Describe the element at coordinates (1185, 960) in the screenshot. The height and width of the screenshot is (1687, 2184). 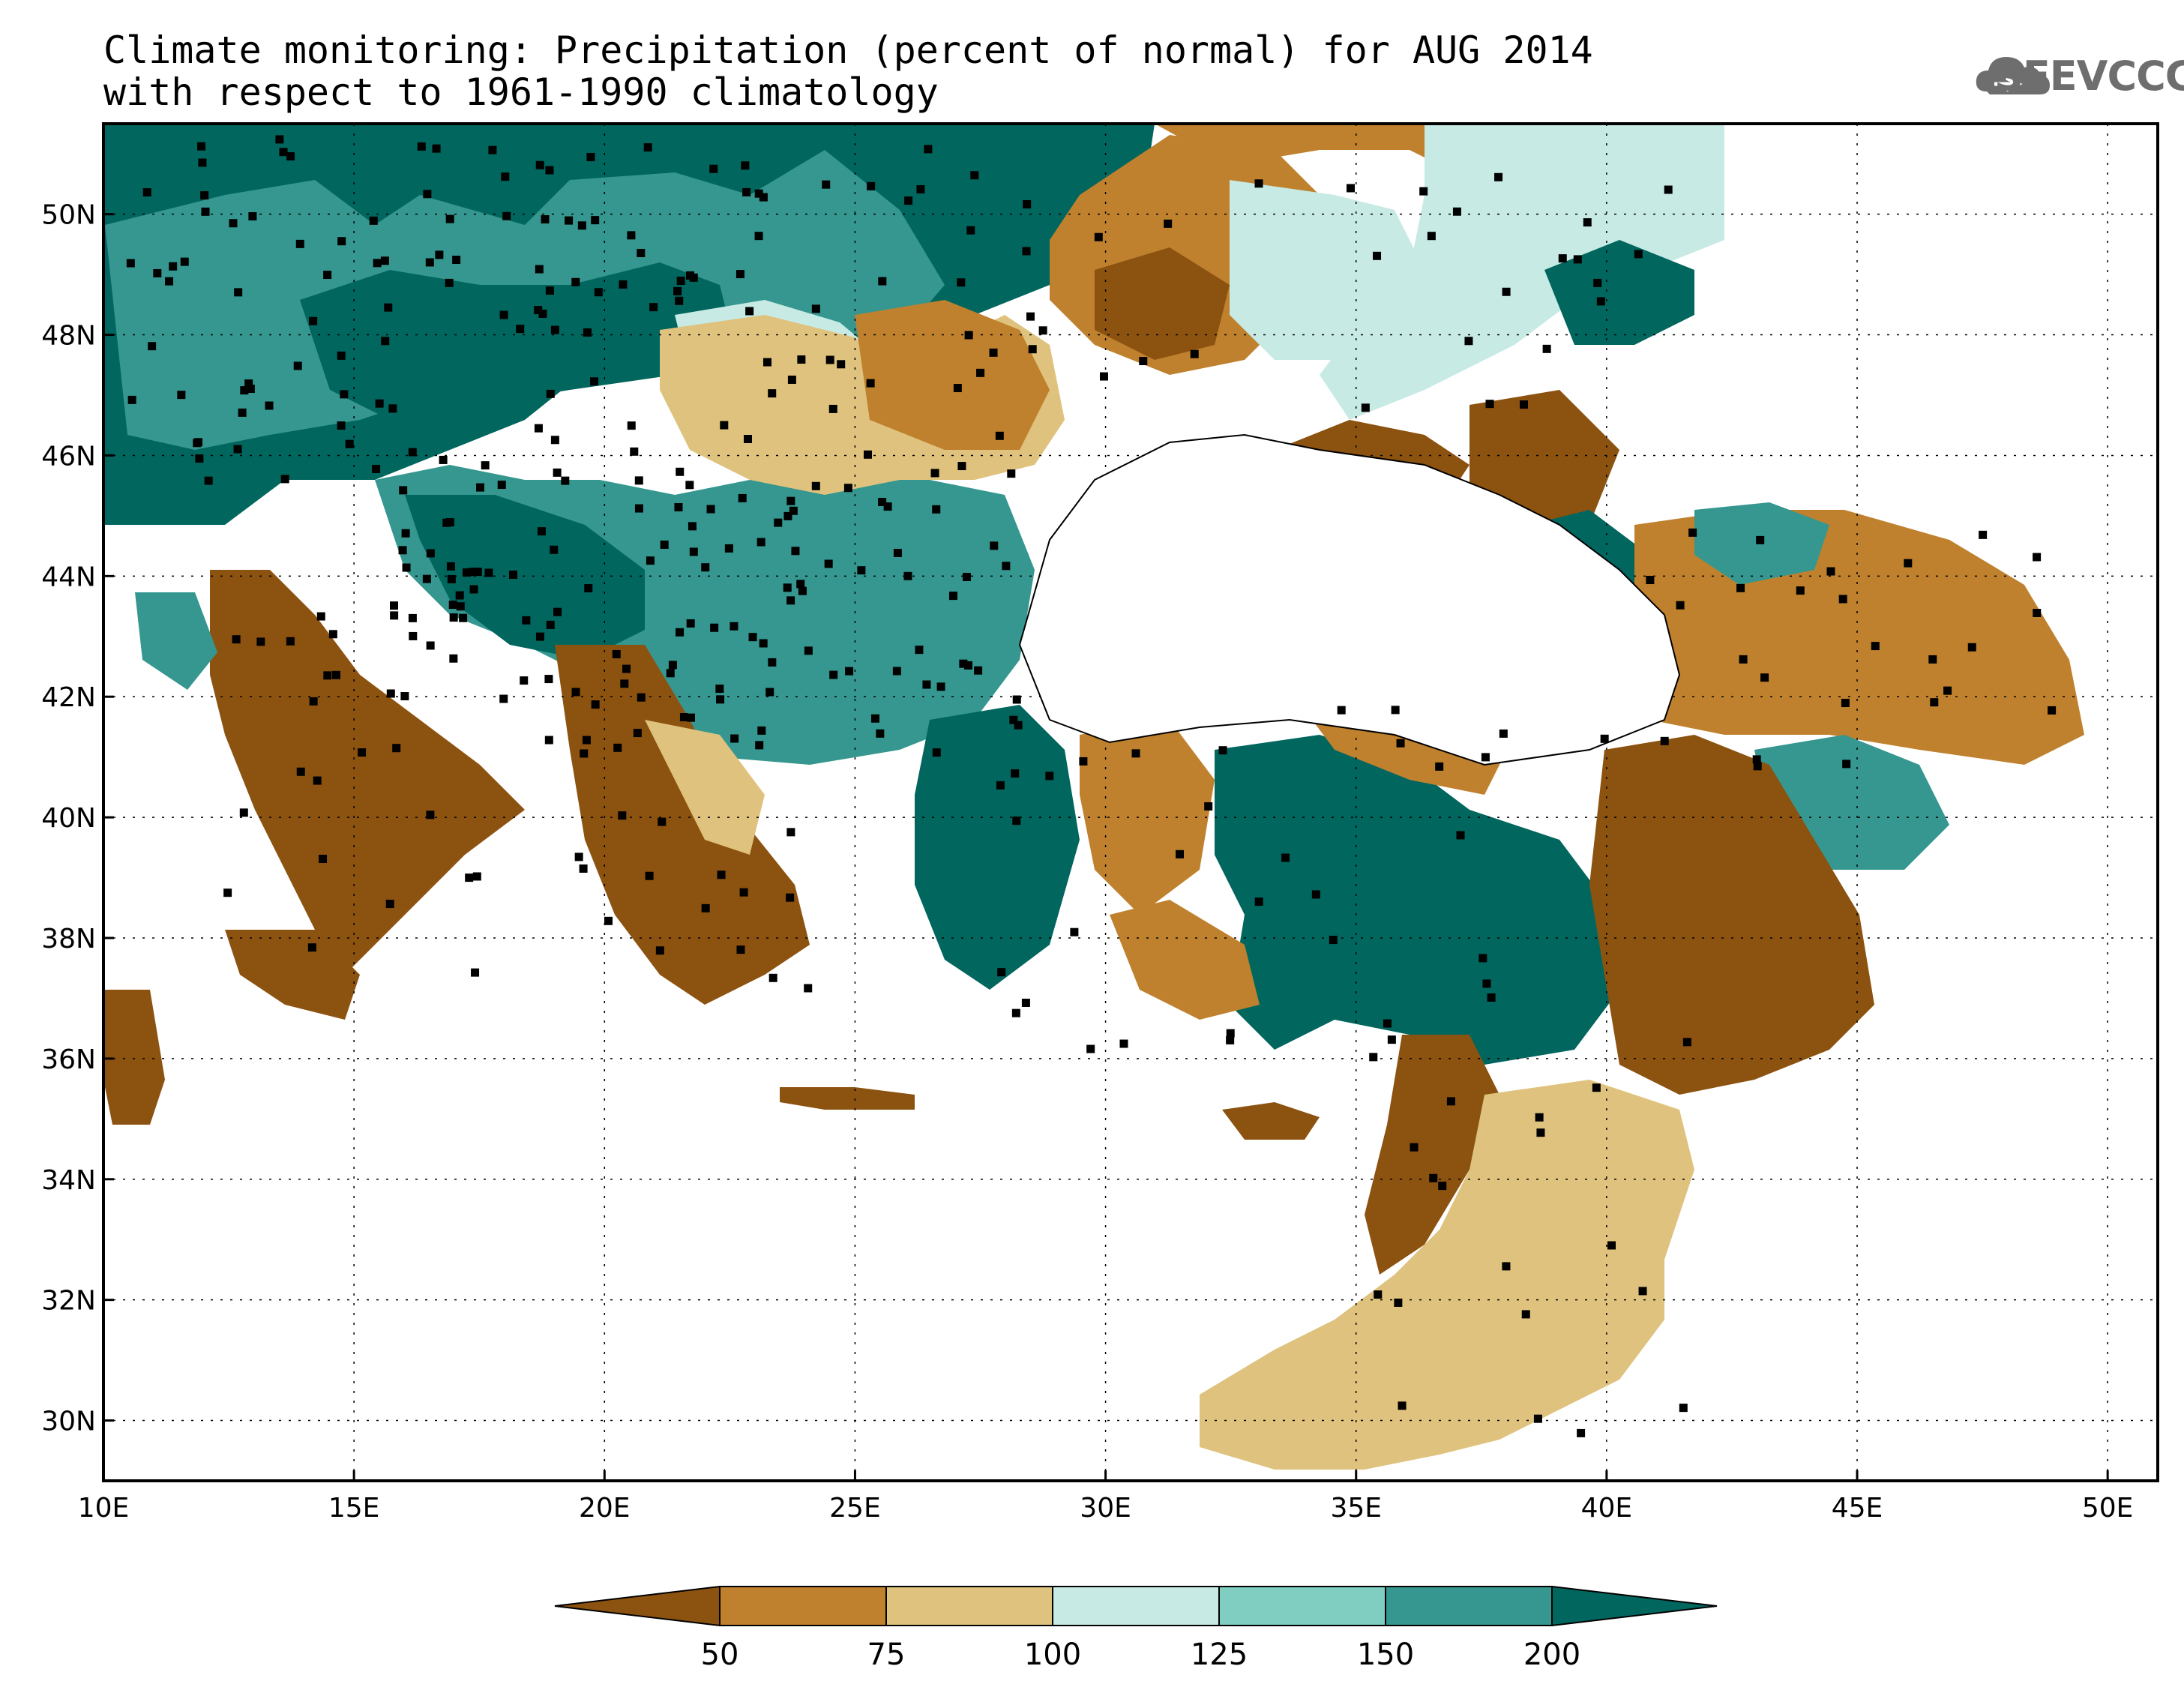
I see `region-turkey-south-dry` at that location.